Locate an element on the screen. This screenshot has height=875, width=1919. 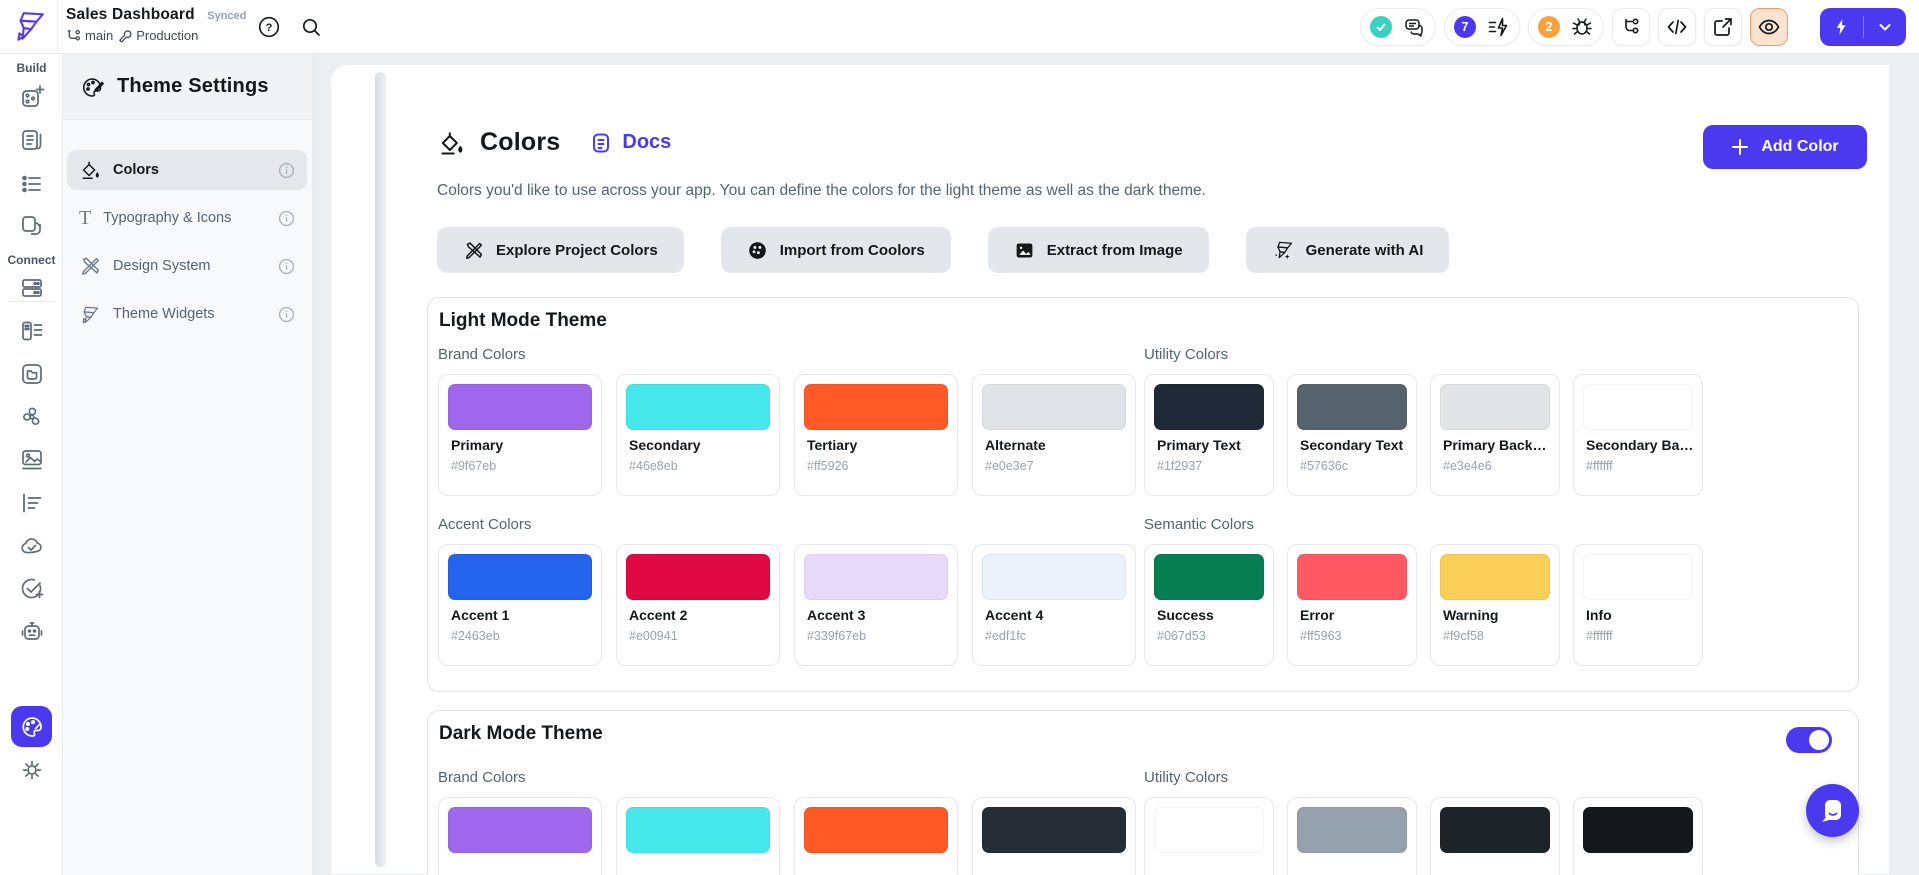
run-app-button is located at coordinates (1841, 27).